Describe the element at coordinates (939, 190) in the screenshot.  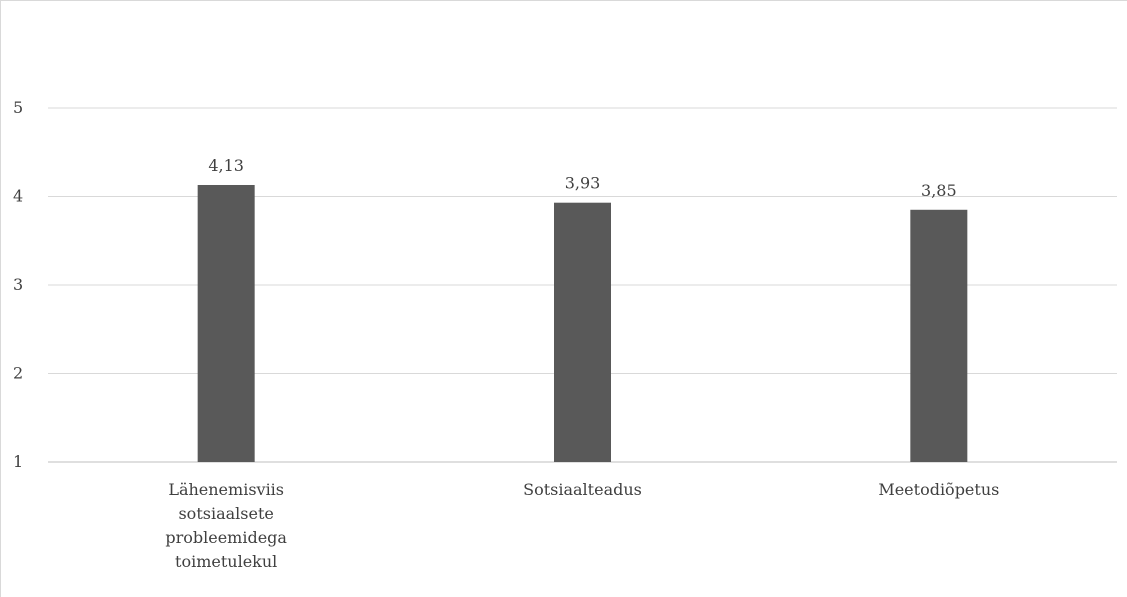
I see `bar-value-label: 3,85` at that location.